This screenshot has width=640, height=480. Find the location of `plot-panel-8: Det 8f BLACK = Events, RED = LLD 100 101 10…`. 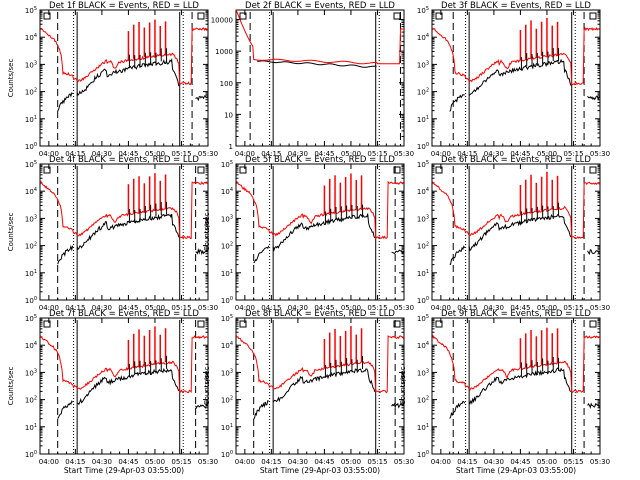

plot-panel-8: Det 8f BLACK = Events, RED = LLD 100 101 10… is located at coordinates (308, 392).